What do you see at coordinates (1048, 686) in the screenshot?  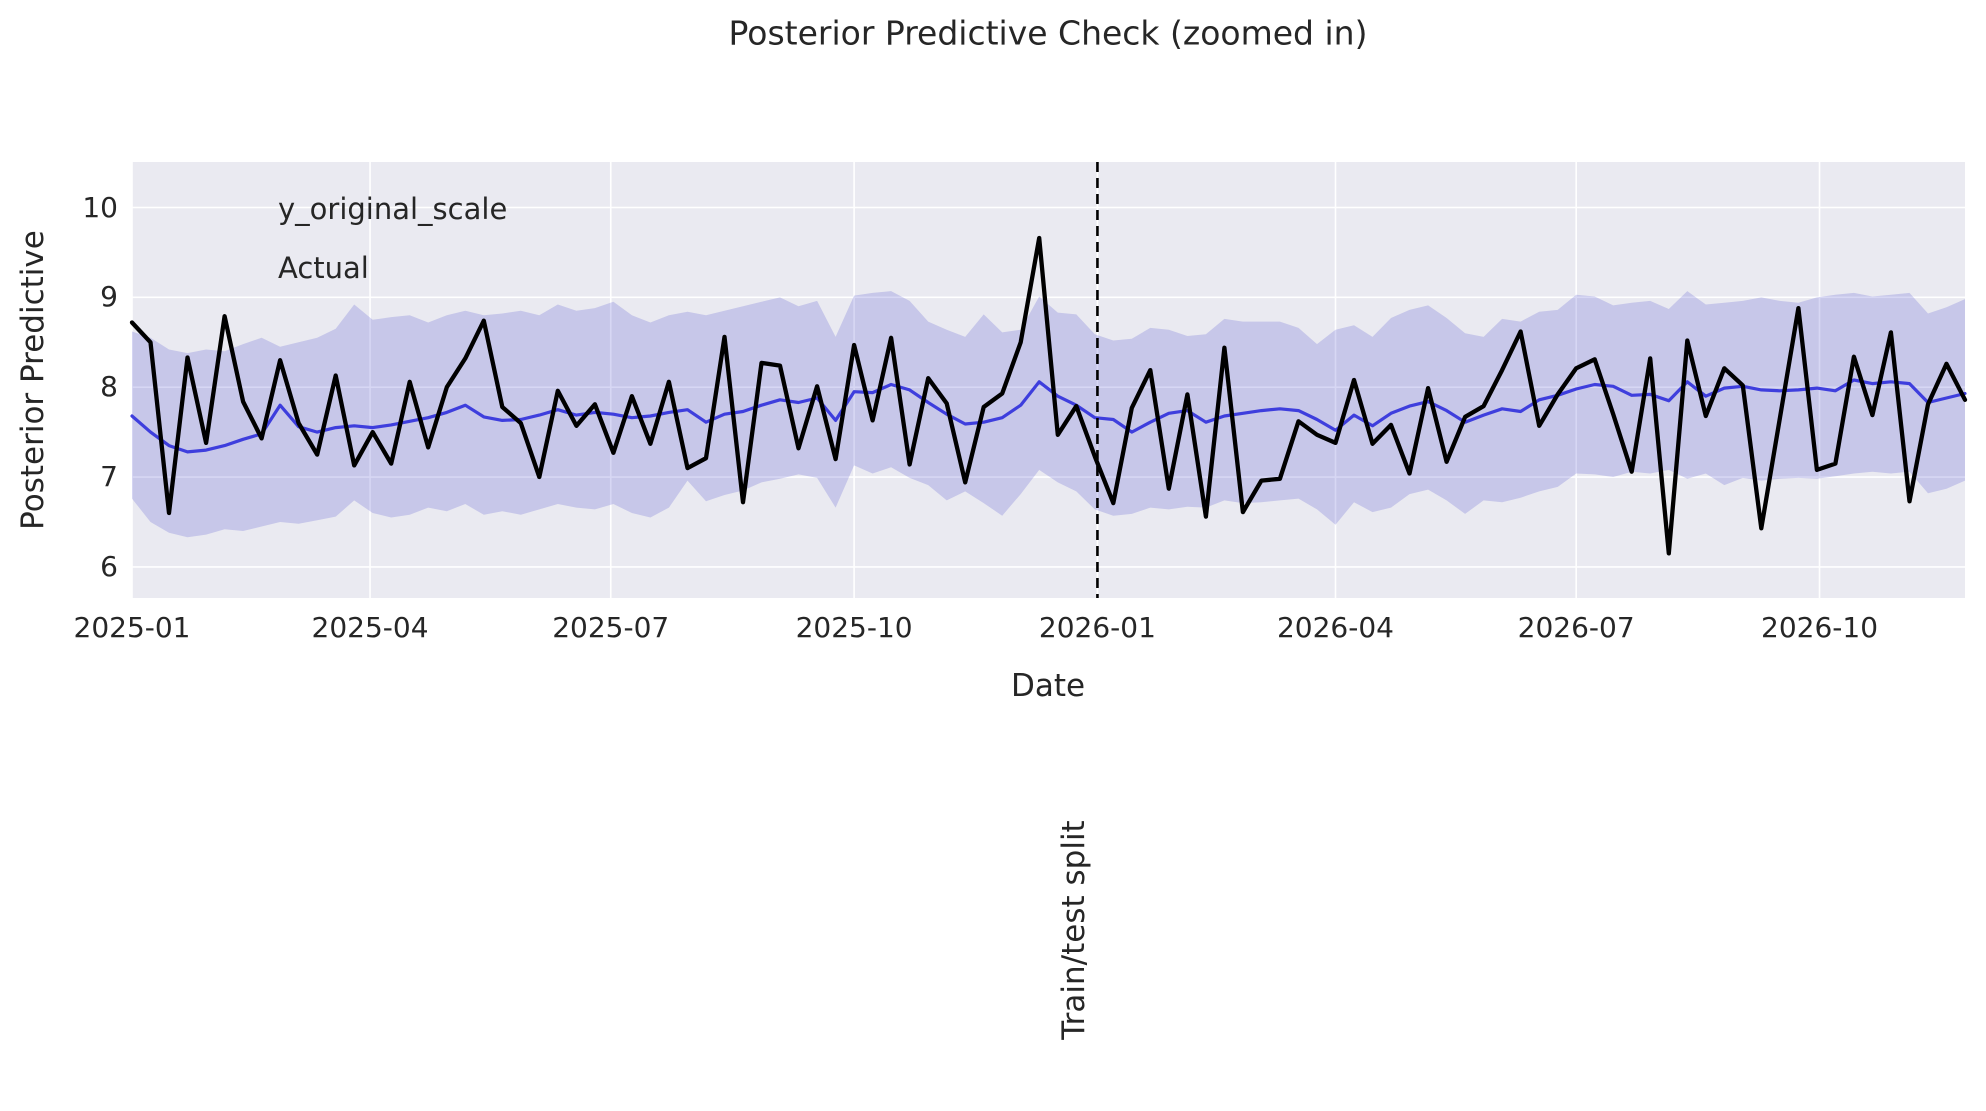 I see `x-axis-label: Date` at bounding box center [1048, 686].